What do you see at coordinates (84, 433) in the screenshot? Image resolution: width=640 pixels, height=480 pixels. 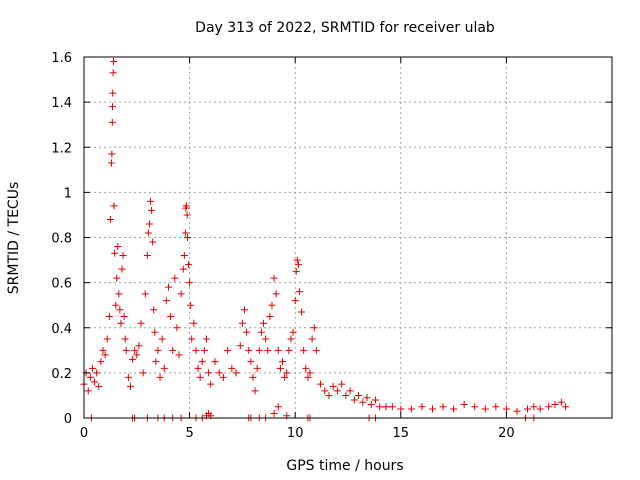 I see `x-tick-label: 0` at bounding box center [84, 433].